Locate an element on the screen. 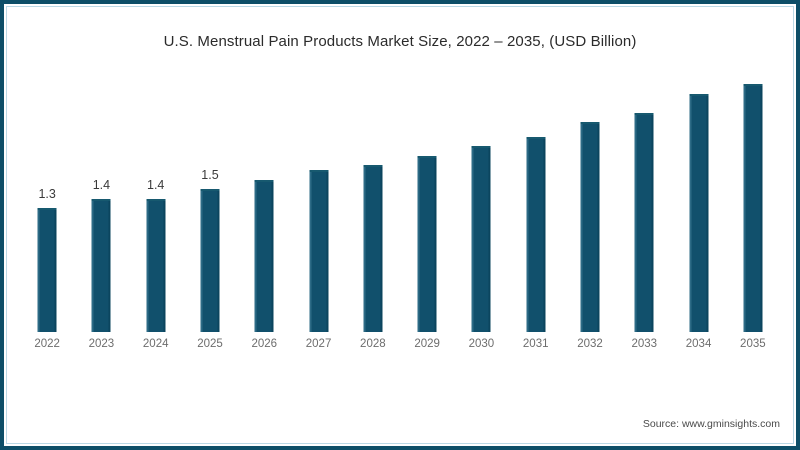 The width and height of the screenshot is (800, 450). x-tick-2027: 2027 is located at coordinates (318, 344).